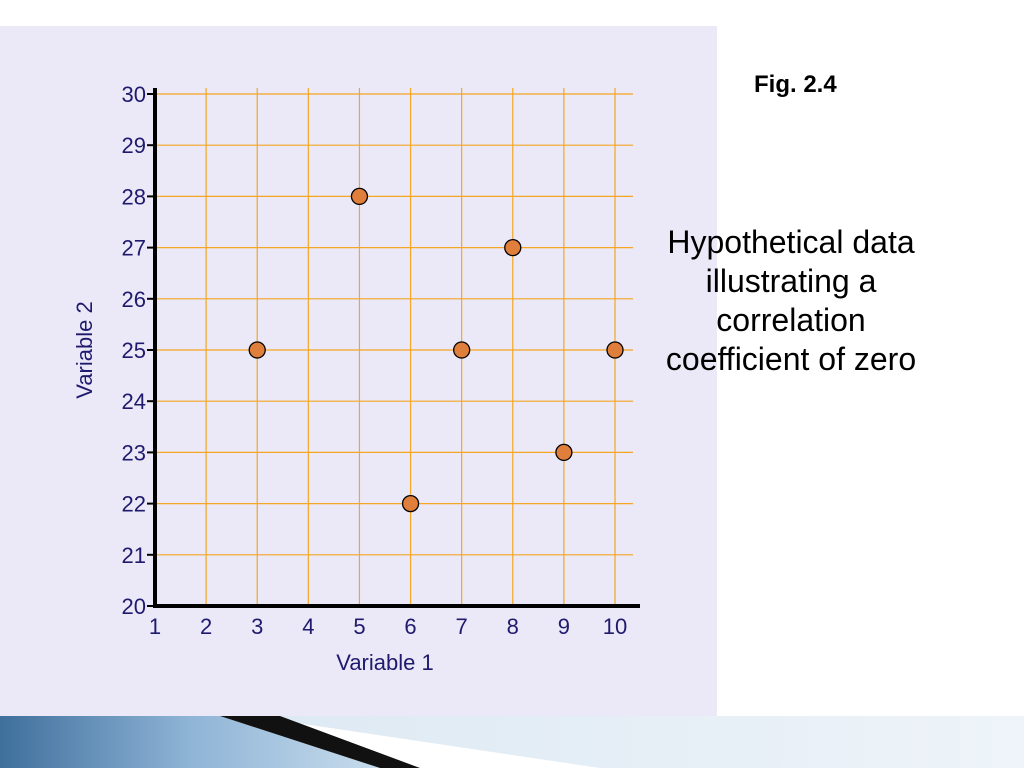 This screenshot has height=768, width=1024. What do you see at coordinates (320, 742) in the screenshot?
I see `footer-dark-stripe` at bounding box center [320, 742].